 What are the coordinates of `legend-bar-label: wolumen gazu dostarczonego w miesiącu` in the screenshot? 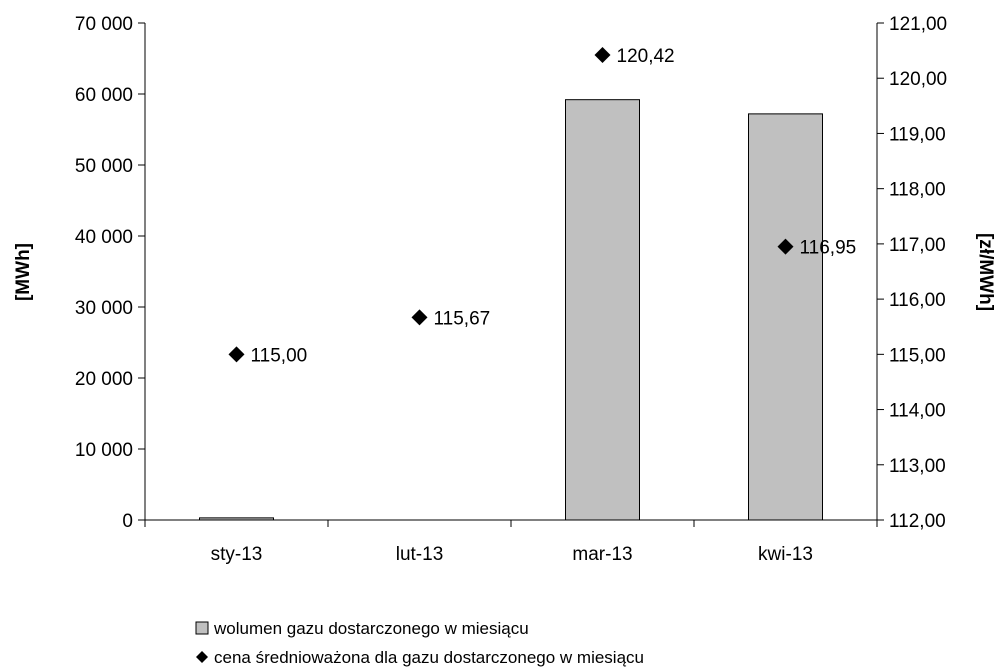 It's located at (371, 628).